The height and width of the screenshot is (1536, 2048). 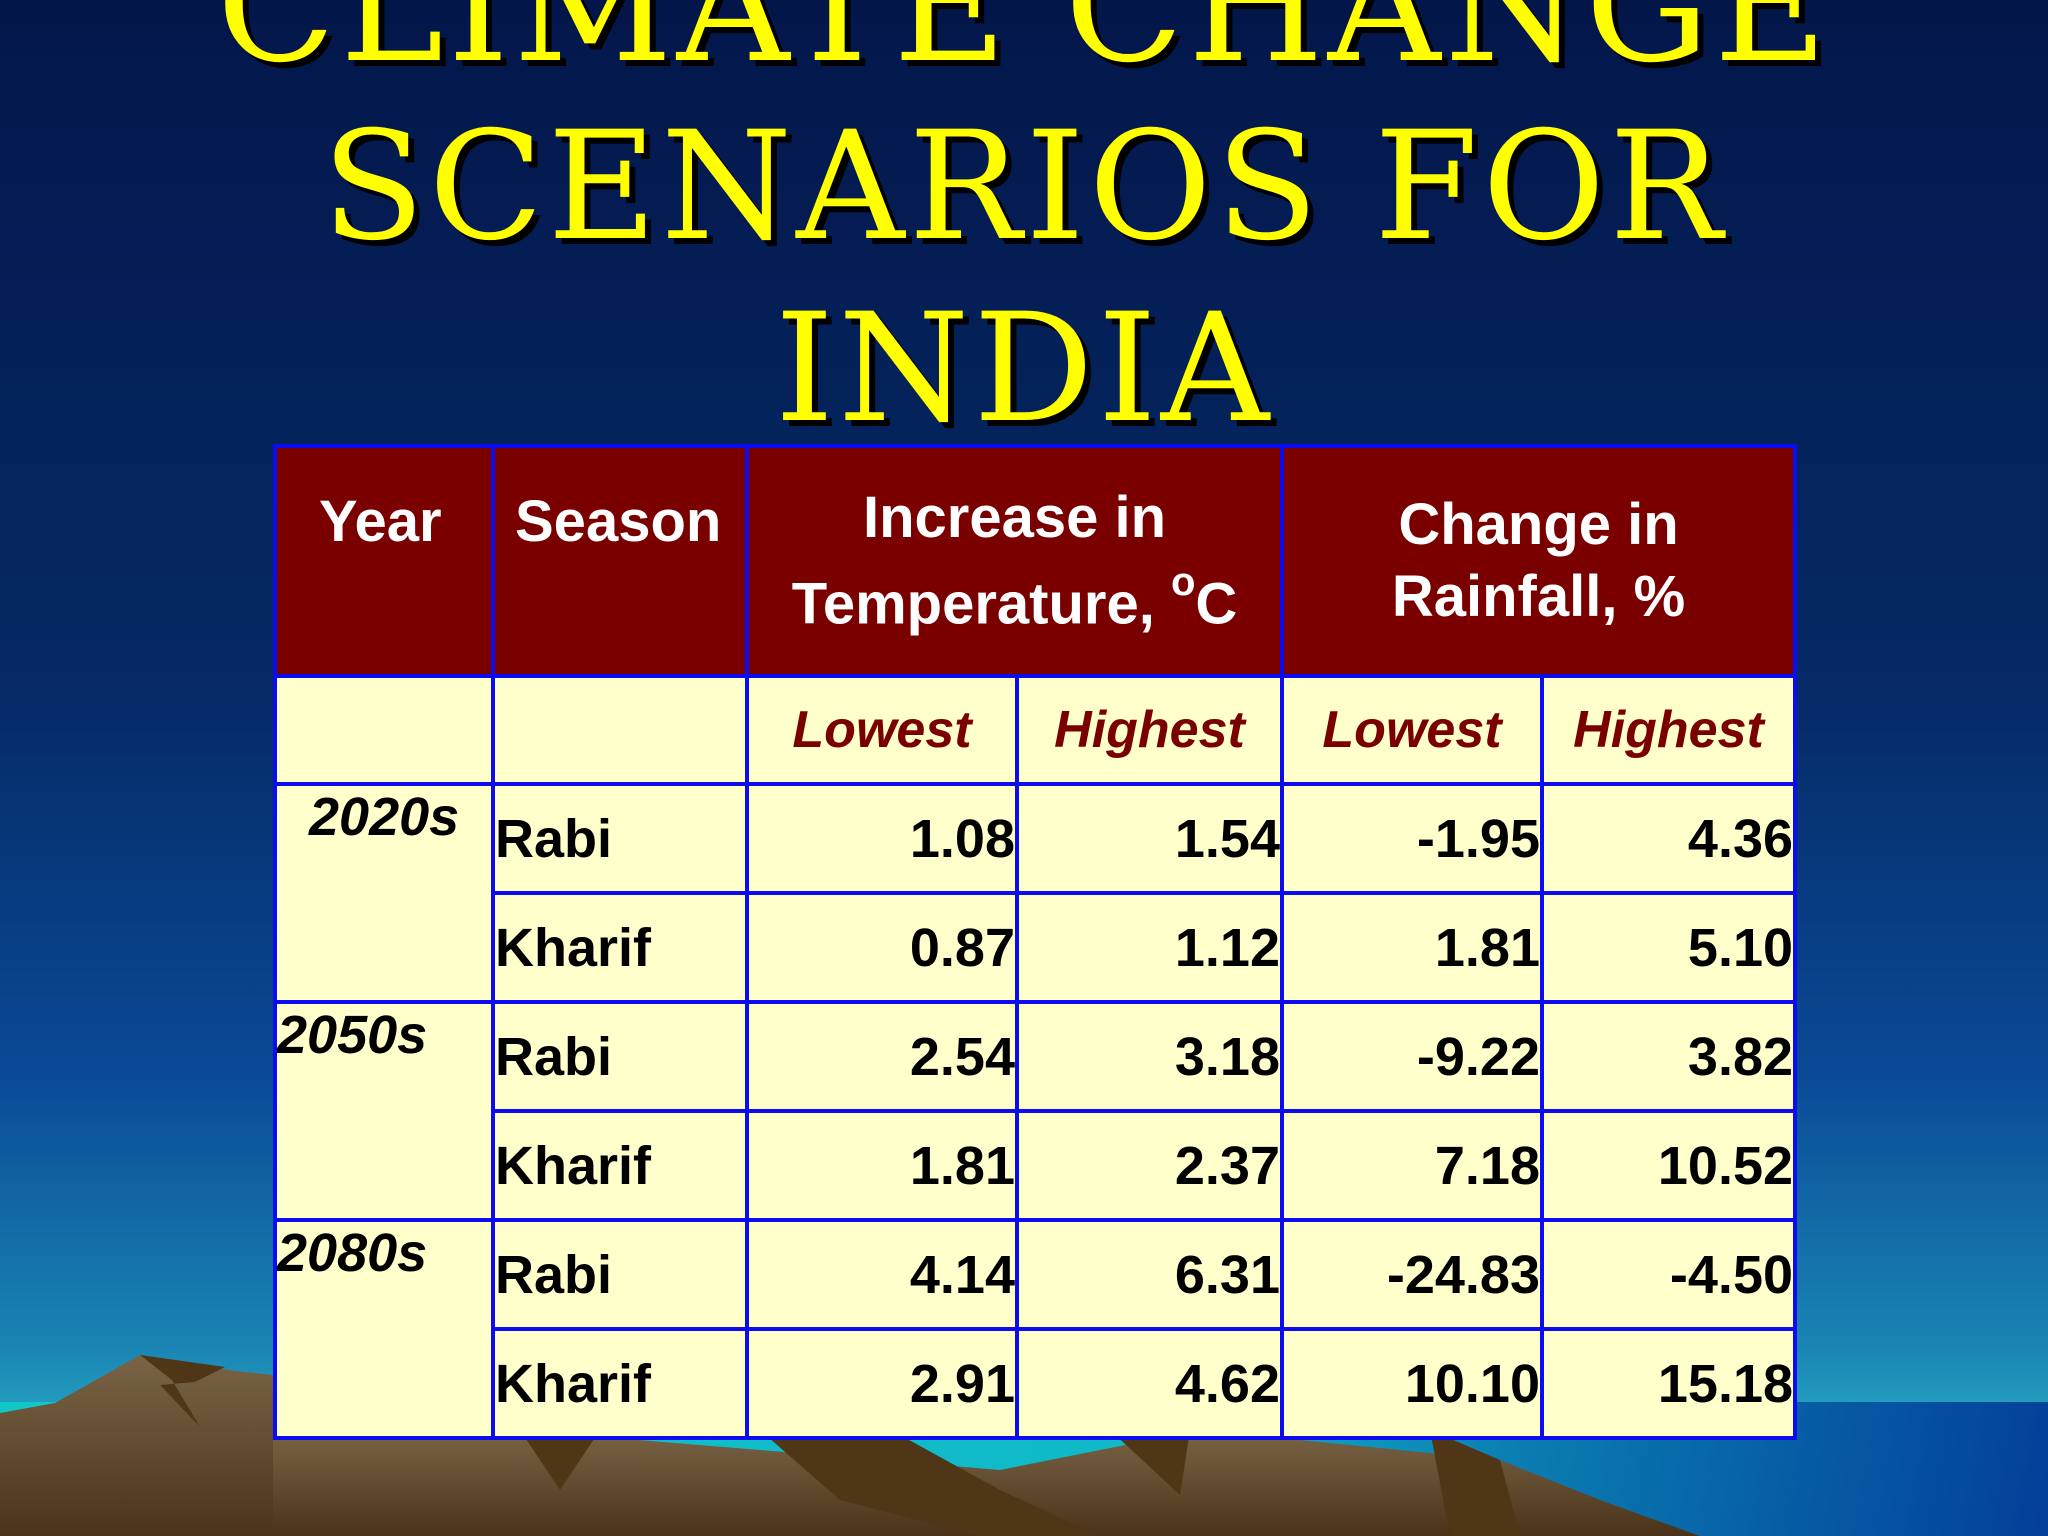 What do you see at coordinates (882, 730) in the screenshot?
I see `subheader-temp-lowest: Lowest` at bounding box center [882, 730].